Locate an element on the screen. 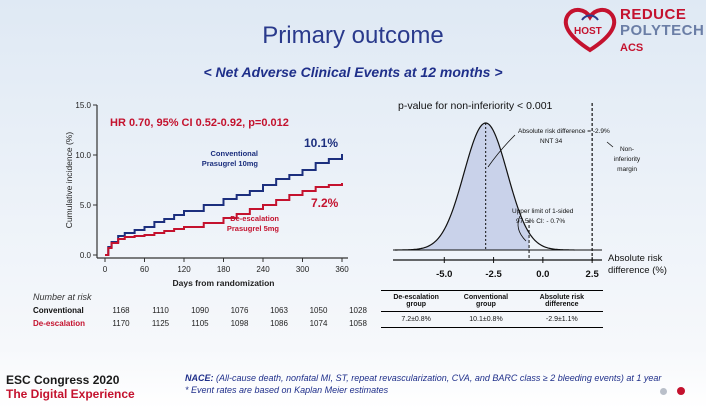 The image size is (706, 409). table-header-deescalation: De-escalation group is located at coordinates (416, 301).